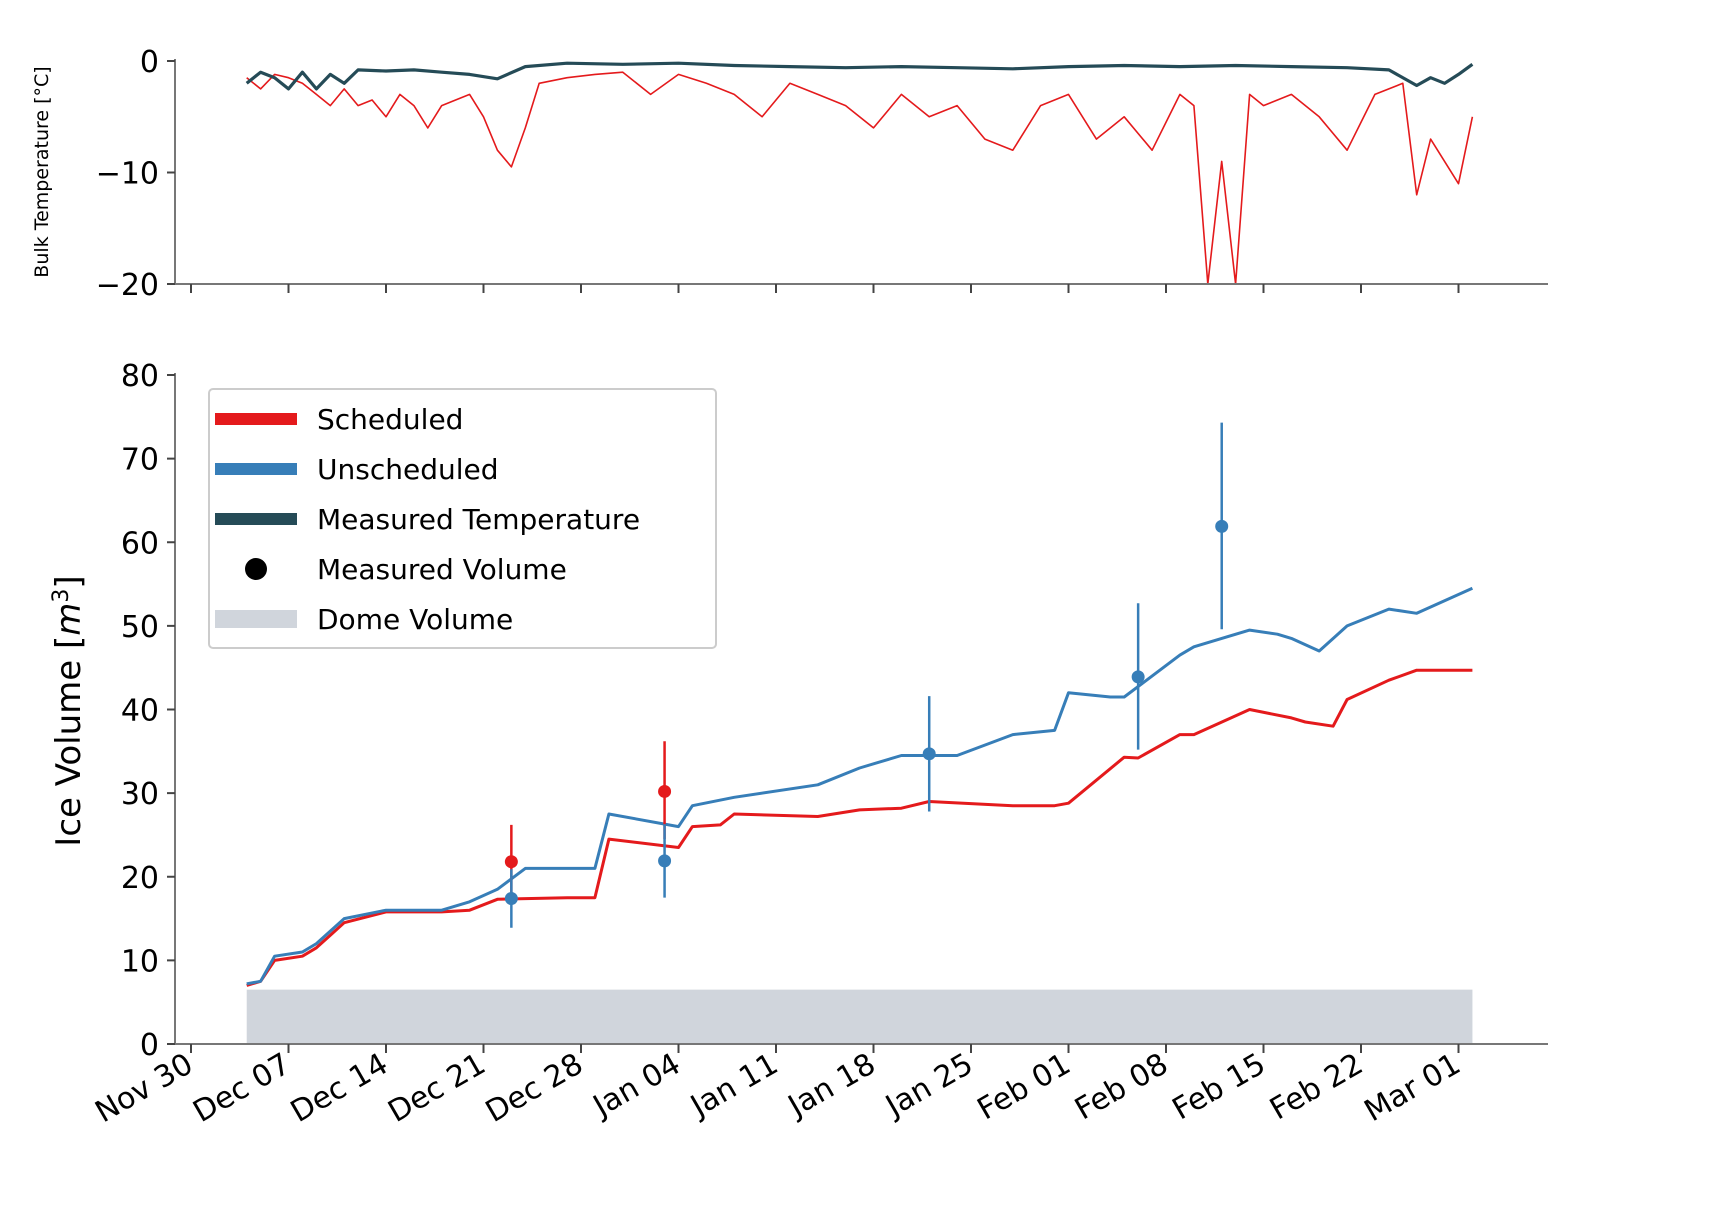  Describe the element at coordinates (636, 1086) in the screenshot. I see `ice-volume-x-tick-label: Jan 04` at that location.